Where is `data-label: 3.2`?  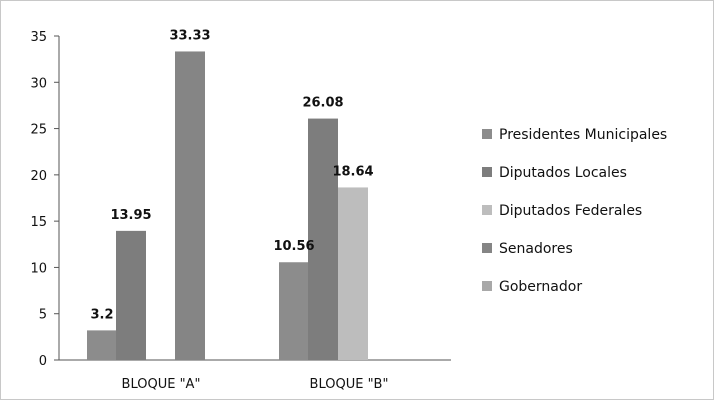
data-label: 3.2 is located at coordinates (101, 314).